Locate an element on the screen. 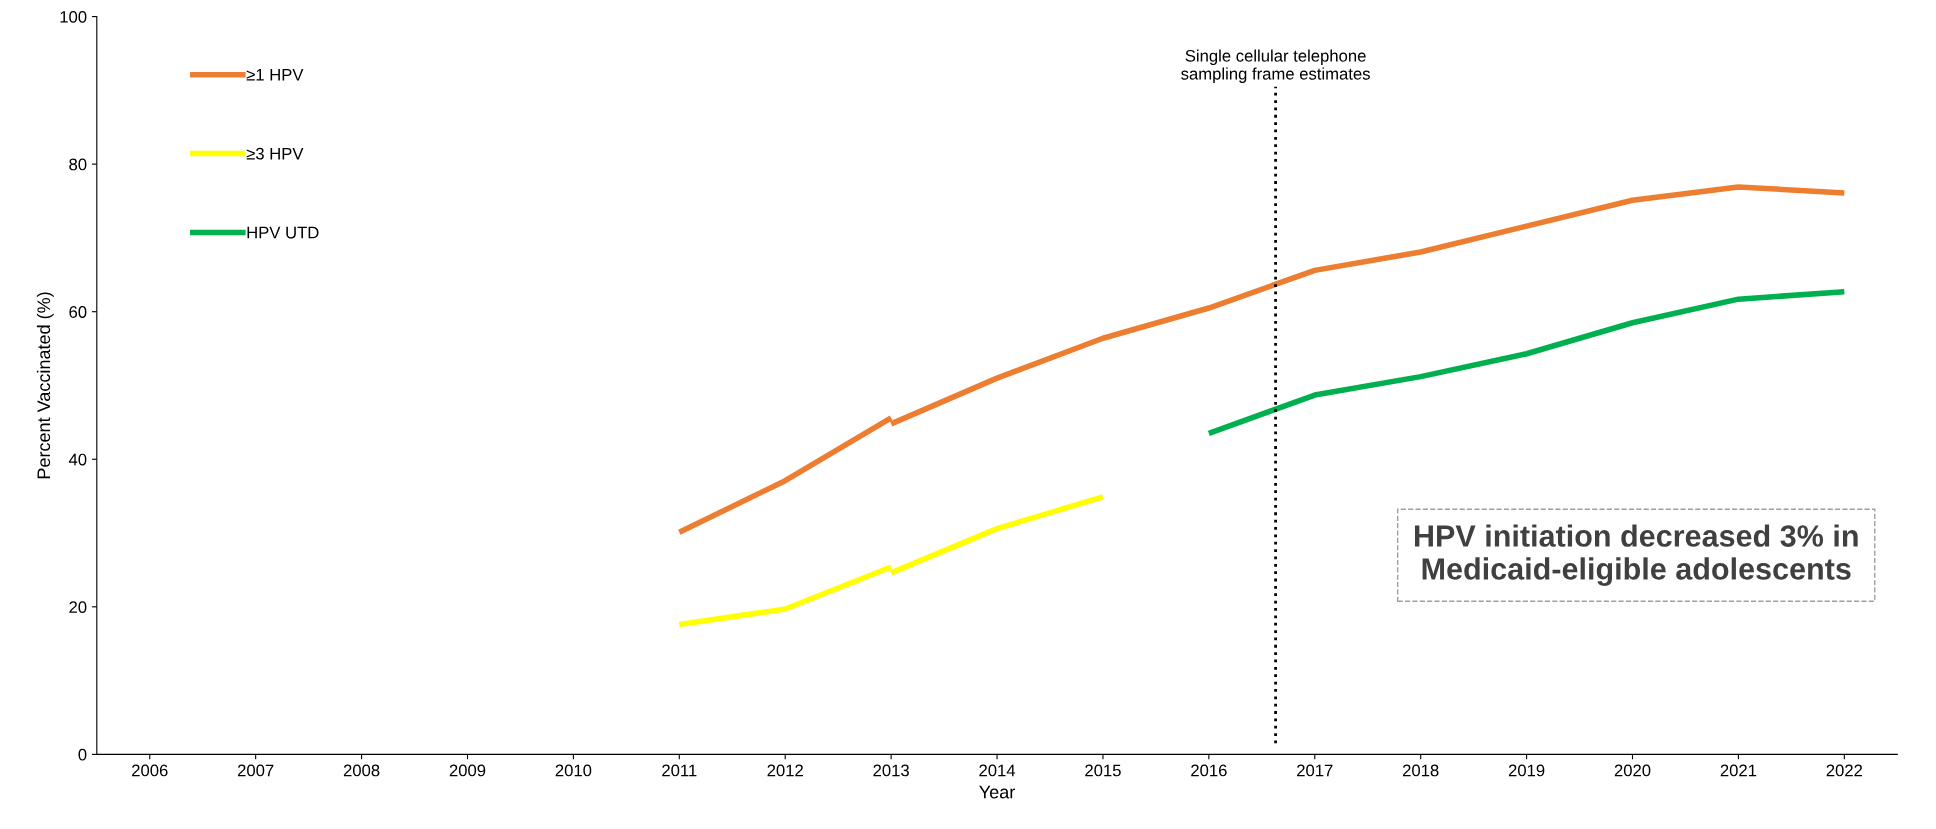  y-tick-label: 40 is located at coordinates (77, 459).